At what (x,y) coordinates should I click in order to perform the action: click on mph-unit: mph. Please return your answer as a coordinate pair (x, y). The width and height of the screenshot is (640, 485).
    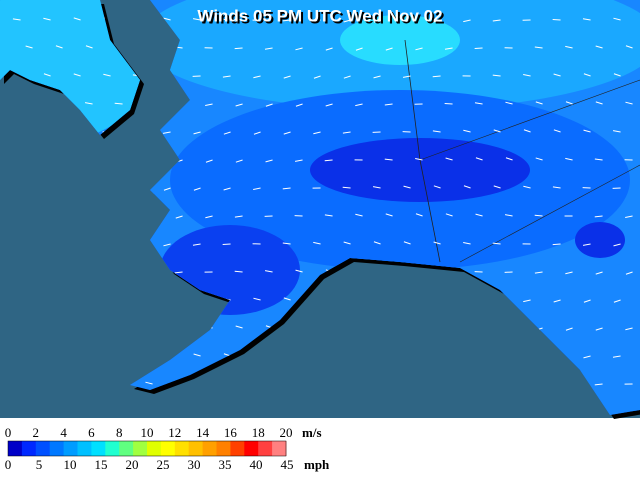
    Looking at the image, I should click on (317, 464).